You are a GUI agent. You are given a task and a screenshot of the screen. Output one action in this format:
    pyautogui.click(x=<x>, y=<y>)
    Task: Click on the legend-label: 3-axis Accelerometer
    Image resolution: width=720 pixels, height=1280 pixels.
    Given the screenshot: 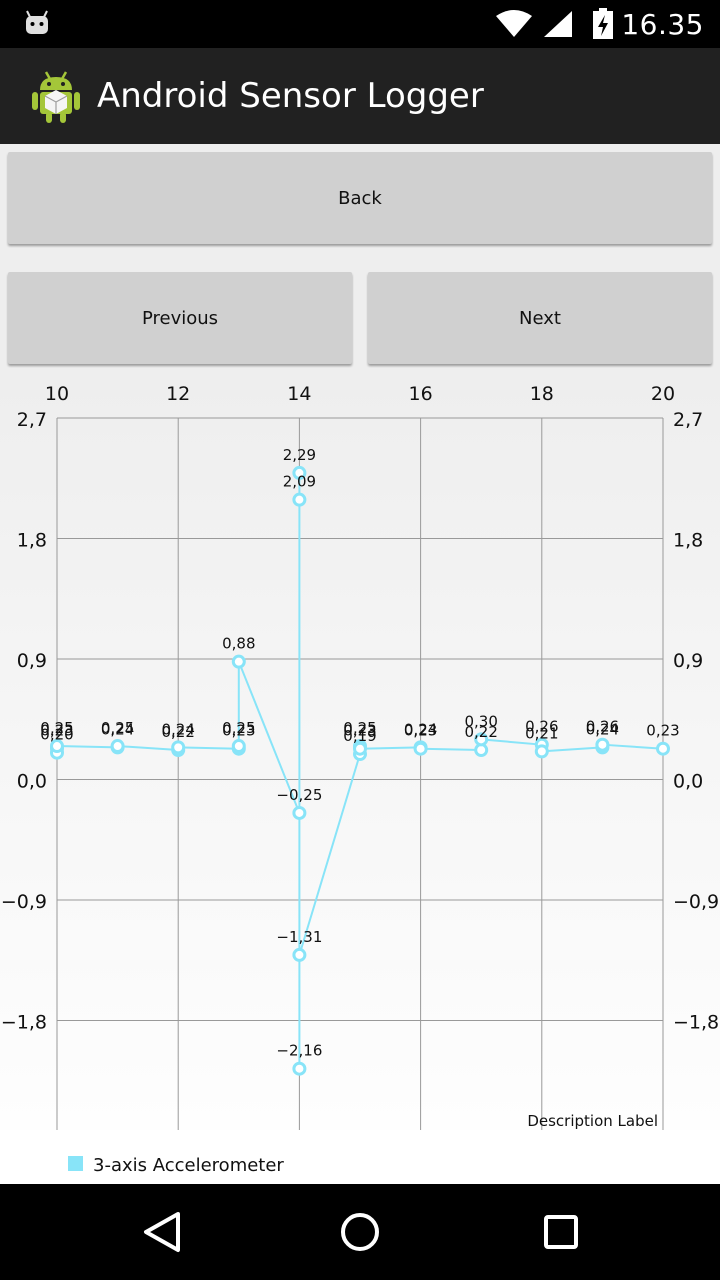 What is the action you would take?
    pyautogui.click(x=188, y=1165)
    